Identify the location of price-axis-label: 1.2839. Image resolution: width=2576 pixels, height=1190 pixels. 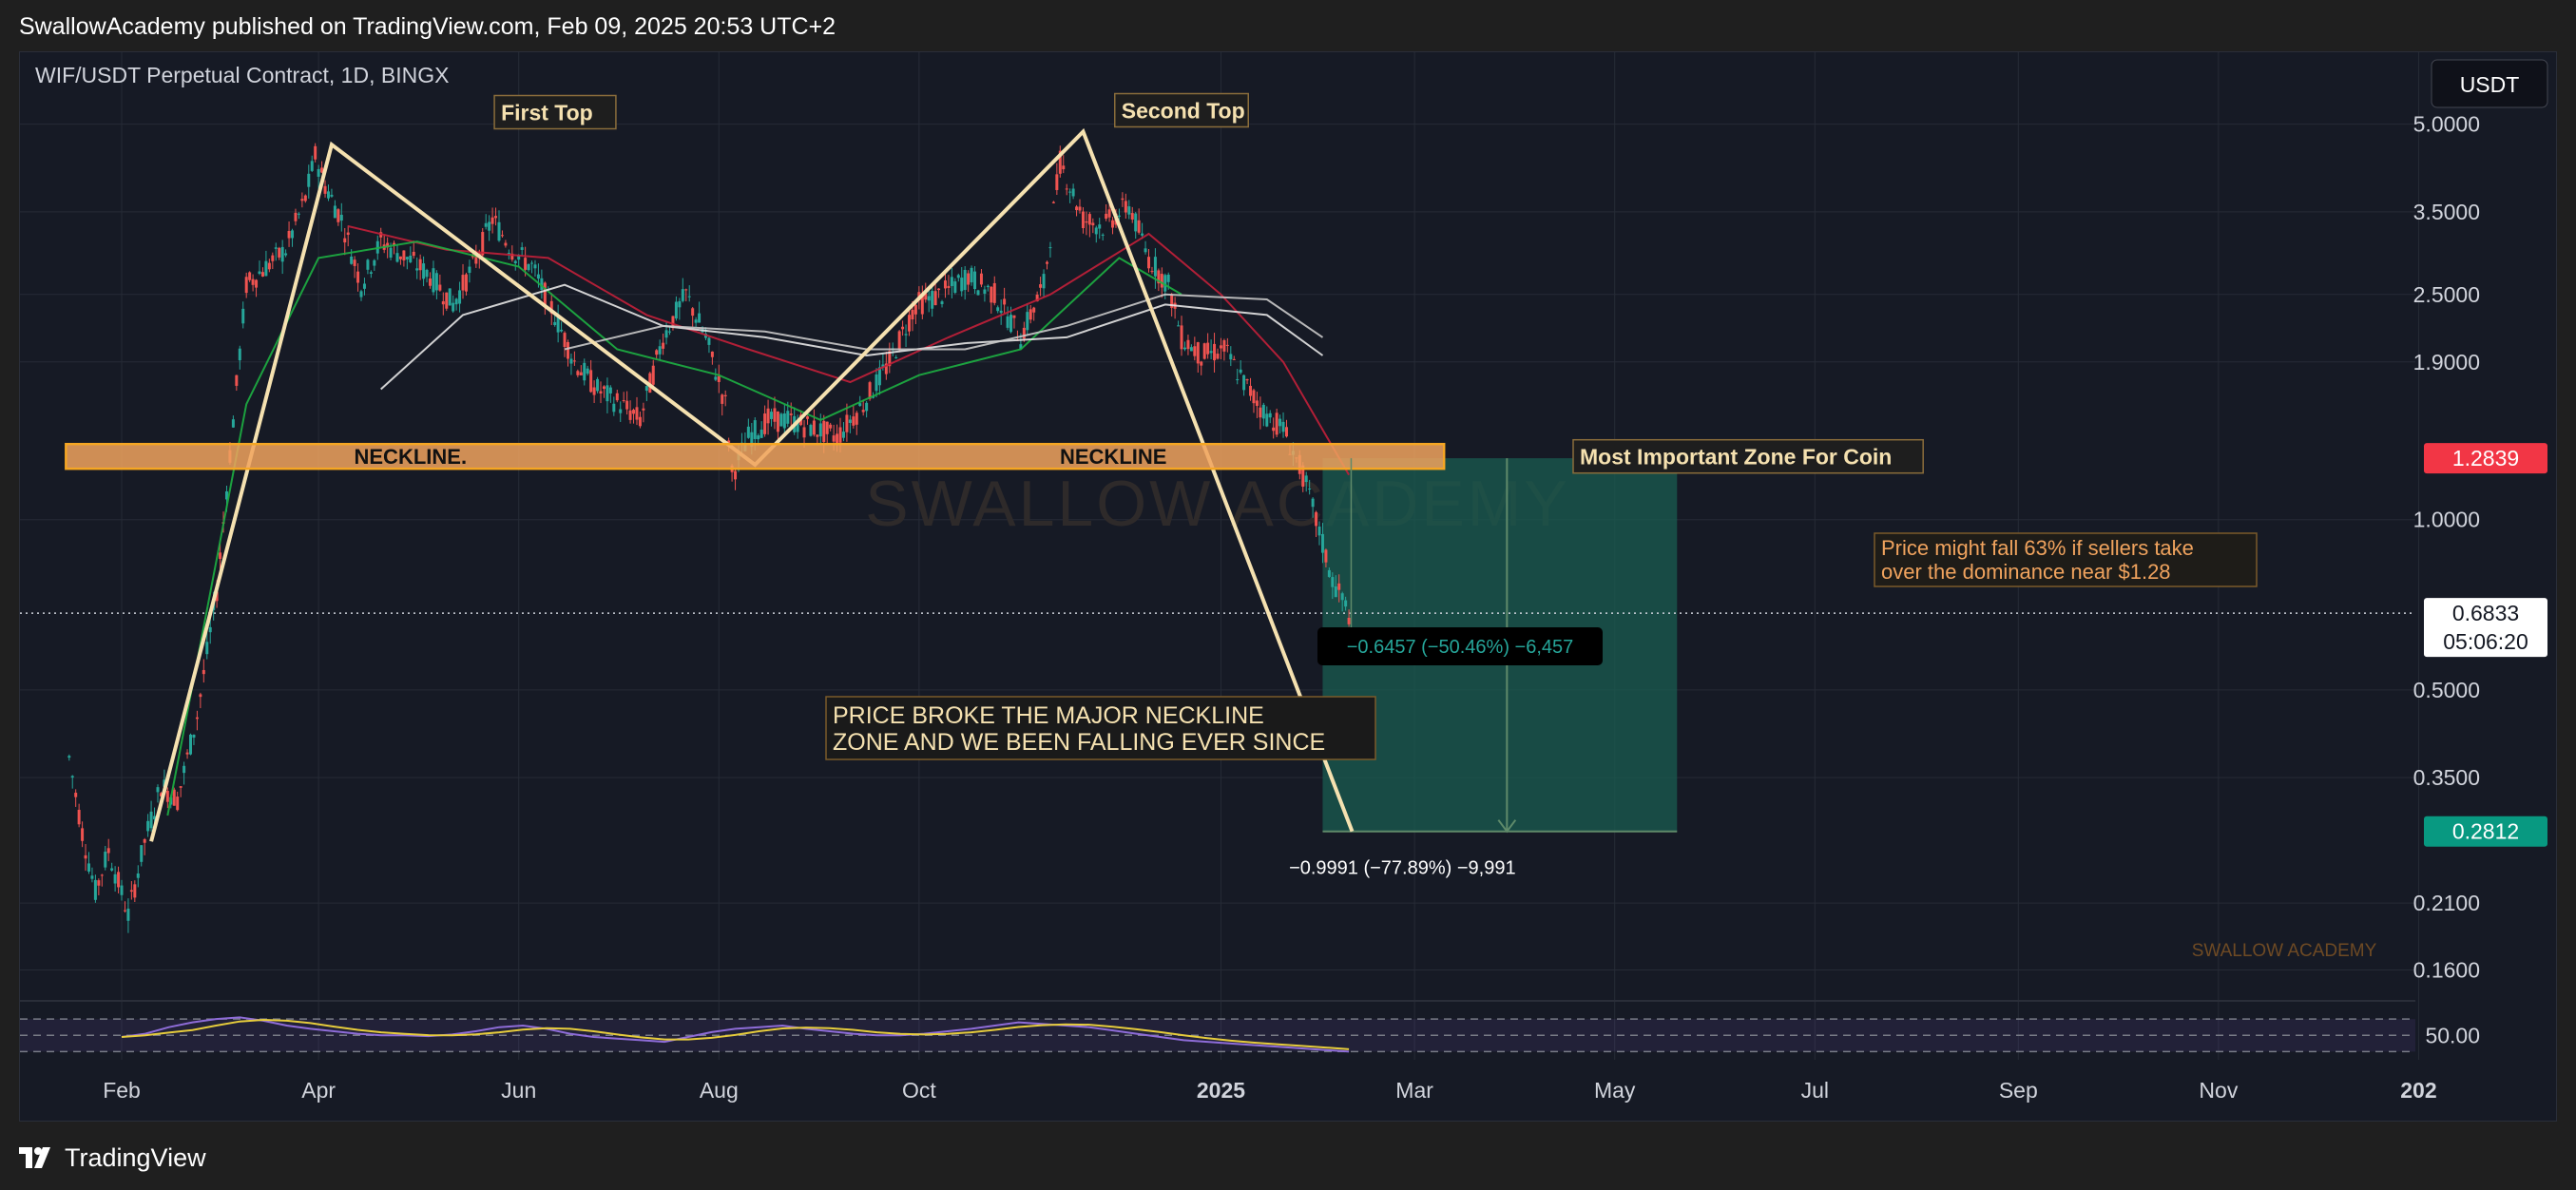
(2485, 458).